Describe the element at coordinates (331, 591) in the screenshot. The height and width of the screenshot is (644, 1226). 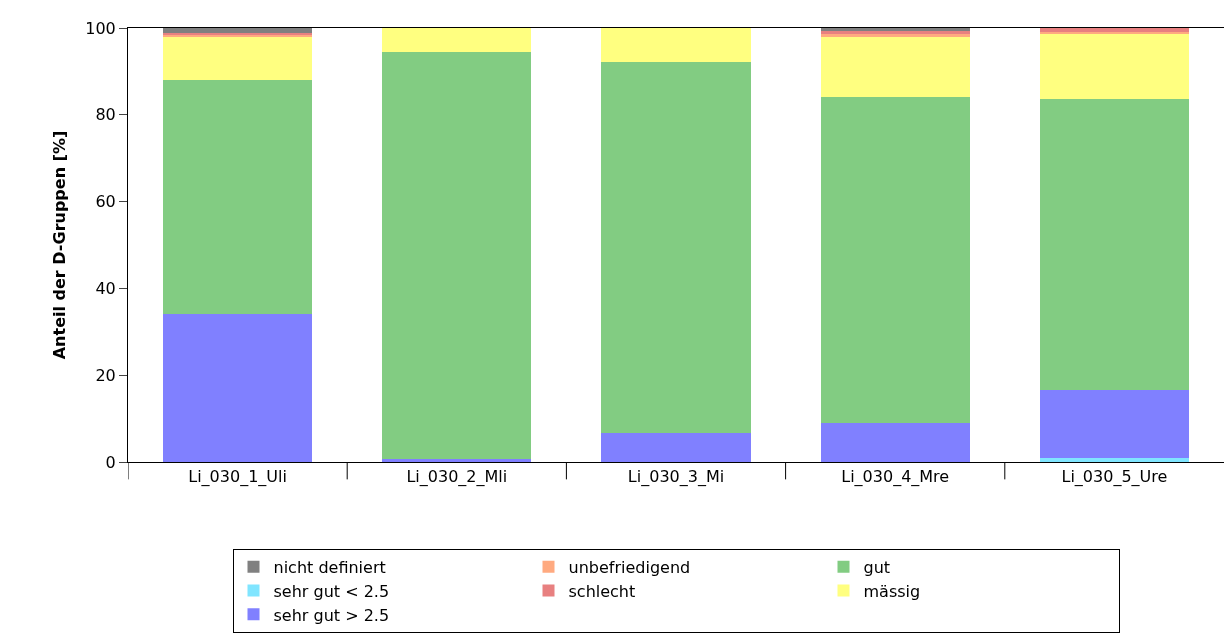
I see `legend-label: sehr gut < 2.5` at that location.